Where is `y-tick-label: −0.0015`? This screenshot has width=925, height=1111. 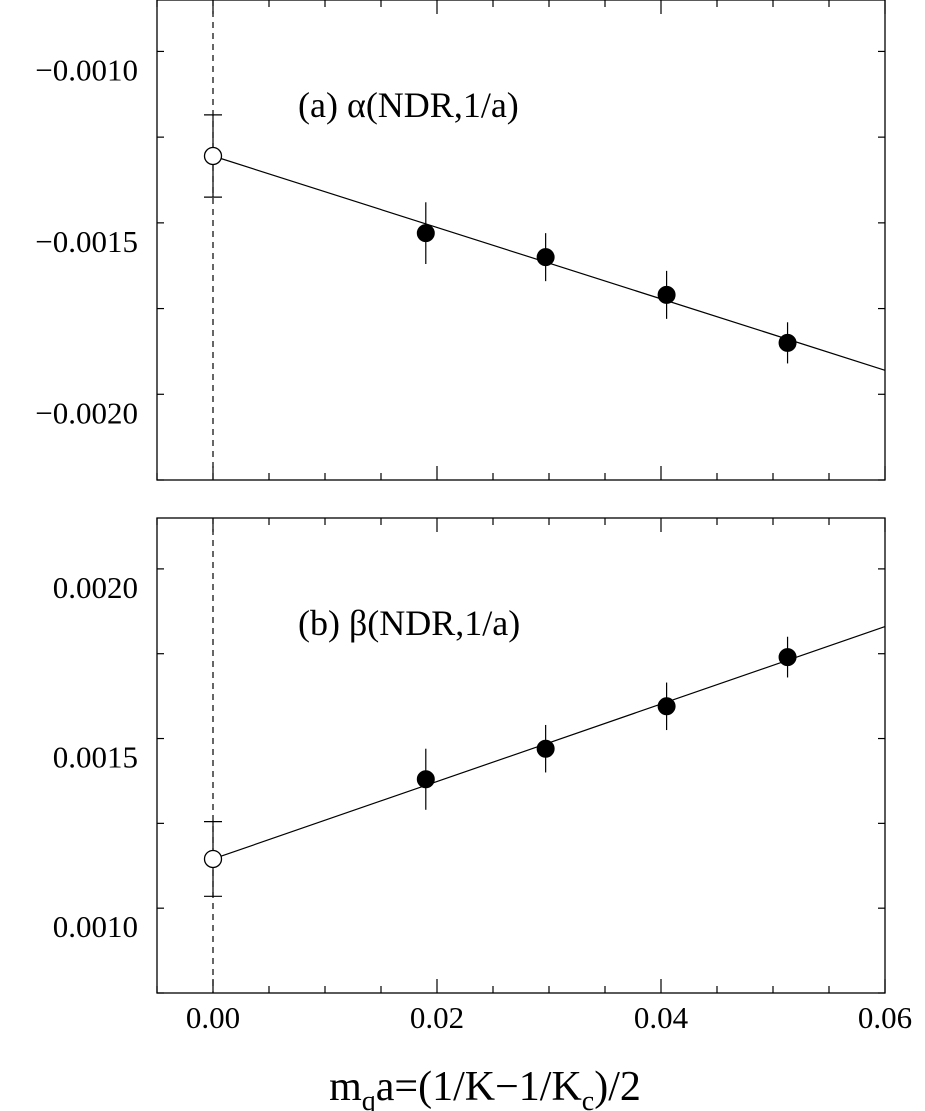 y-tick-label: −0.0015 is located at coordinates (86, 241).